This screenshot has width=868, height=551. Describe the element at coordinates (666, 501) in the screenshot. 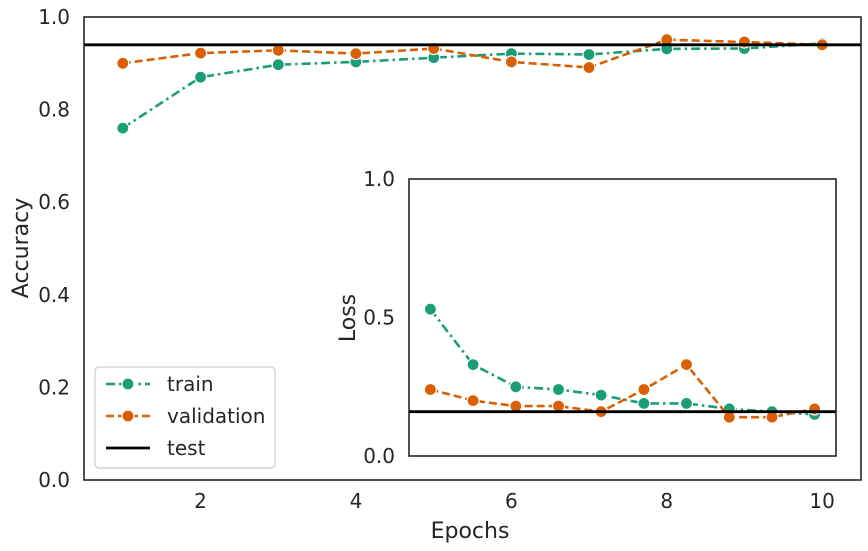

I see `accuracy-x-tick-label: 8` at that location.